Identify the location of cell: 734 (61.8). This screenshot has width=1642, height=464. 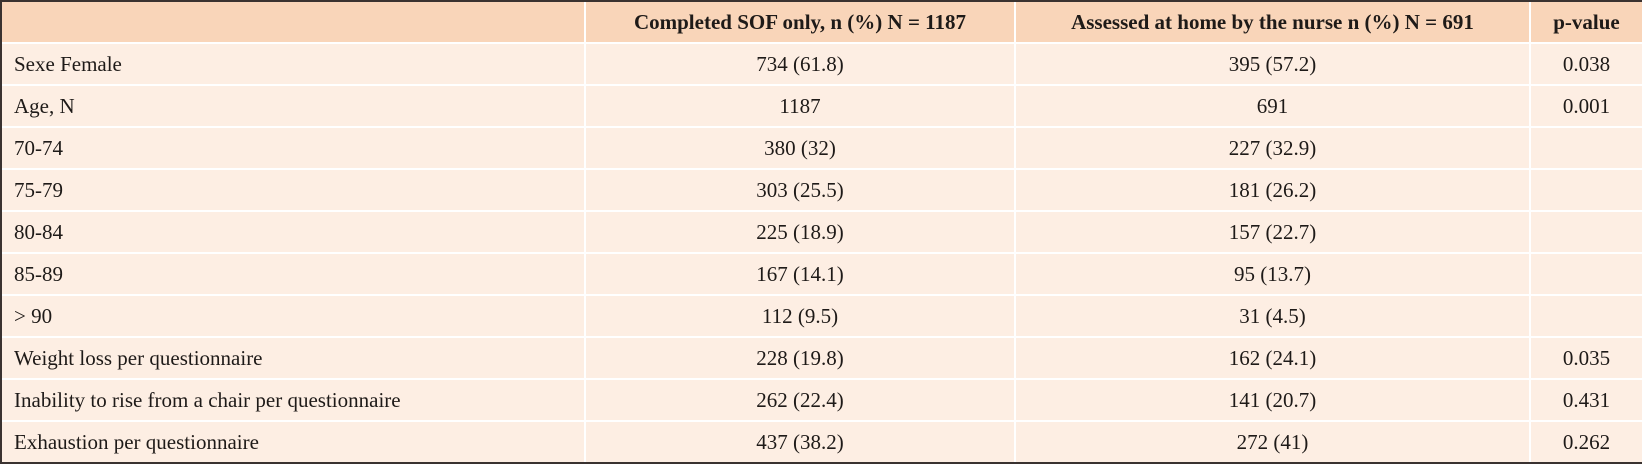
(800, 64).